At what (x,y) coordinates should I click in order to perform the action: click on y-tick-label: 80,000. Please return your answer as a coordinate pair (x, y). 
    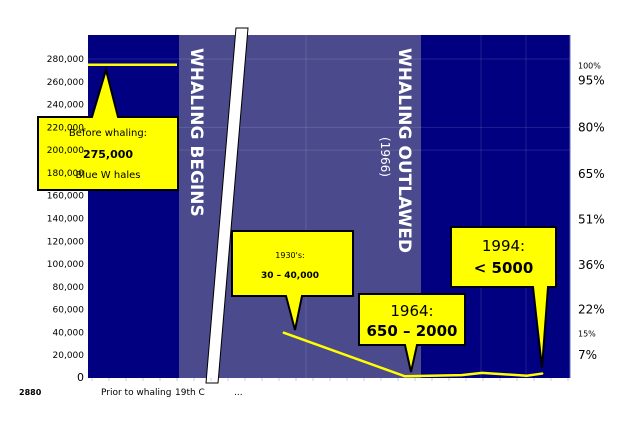
    Looking at the image, I should click on (69, 288).